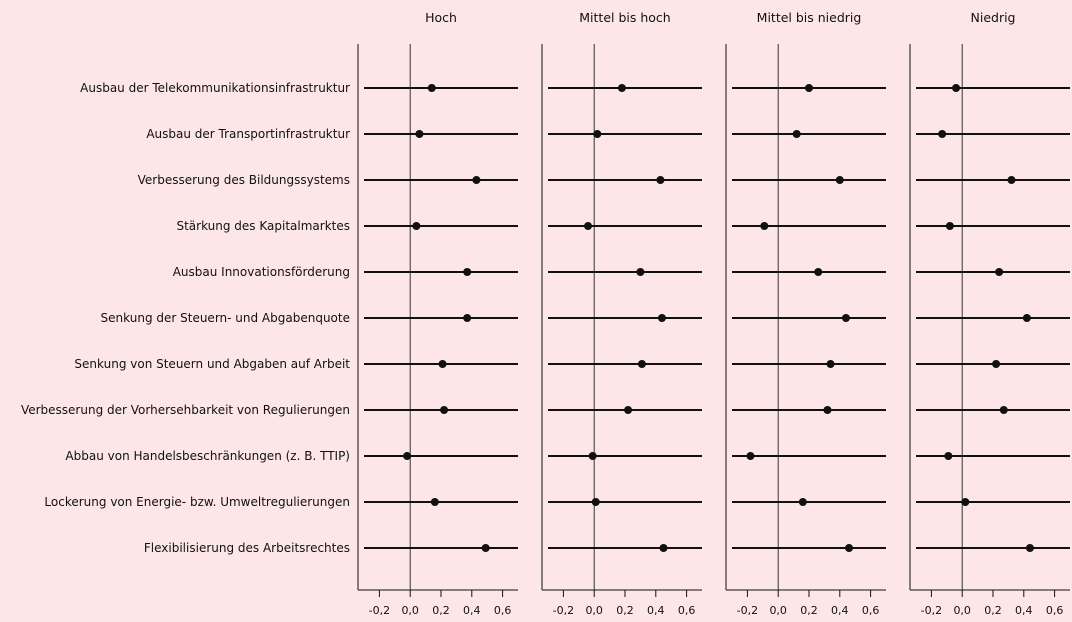 Image resolution: width=1072 pixels, height=622 pixels. I want to click on category-label: Ausbau Innovationsförderung, so click(261, 272).